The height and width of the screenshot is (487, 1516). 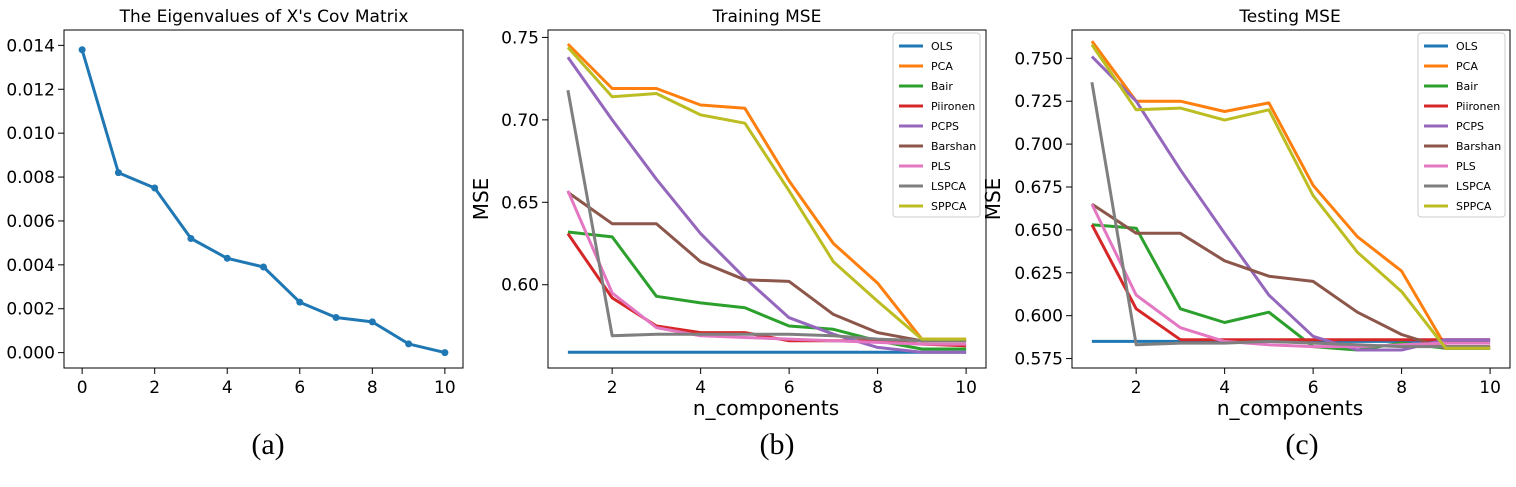 I want to click on y-tick-label: 0.675, so click(x=1038, y=188).